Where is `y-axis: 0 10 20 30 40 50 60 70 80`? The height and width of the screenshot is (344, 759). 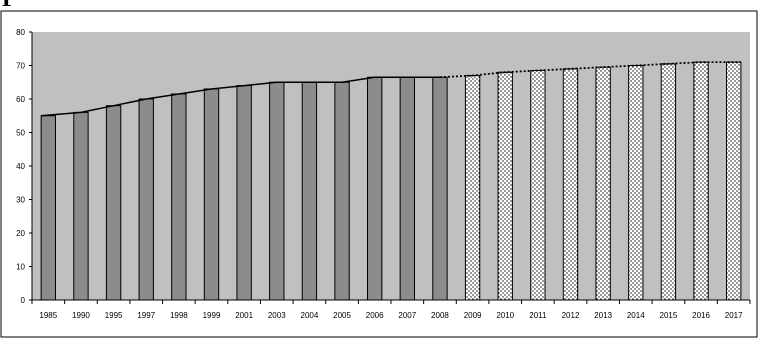
y-axis: 0 10 20 30 40 50 60 70 80 is located at coordinates (24, 166).